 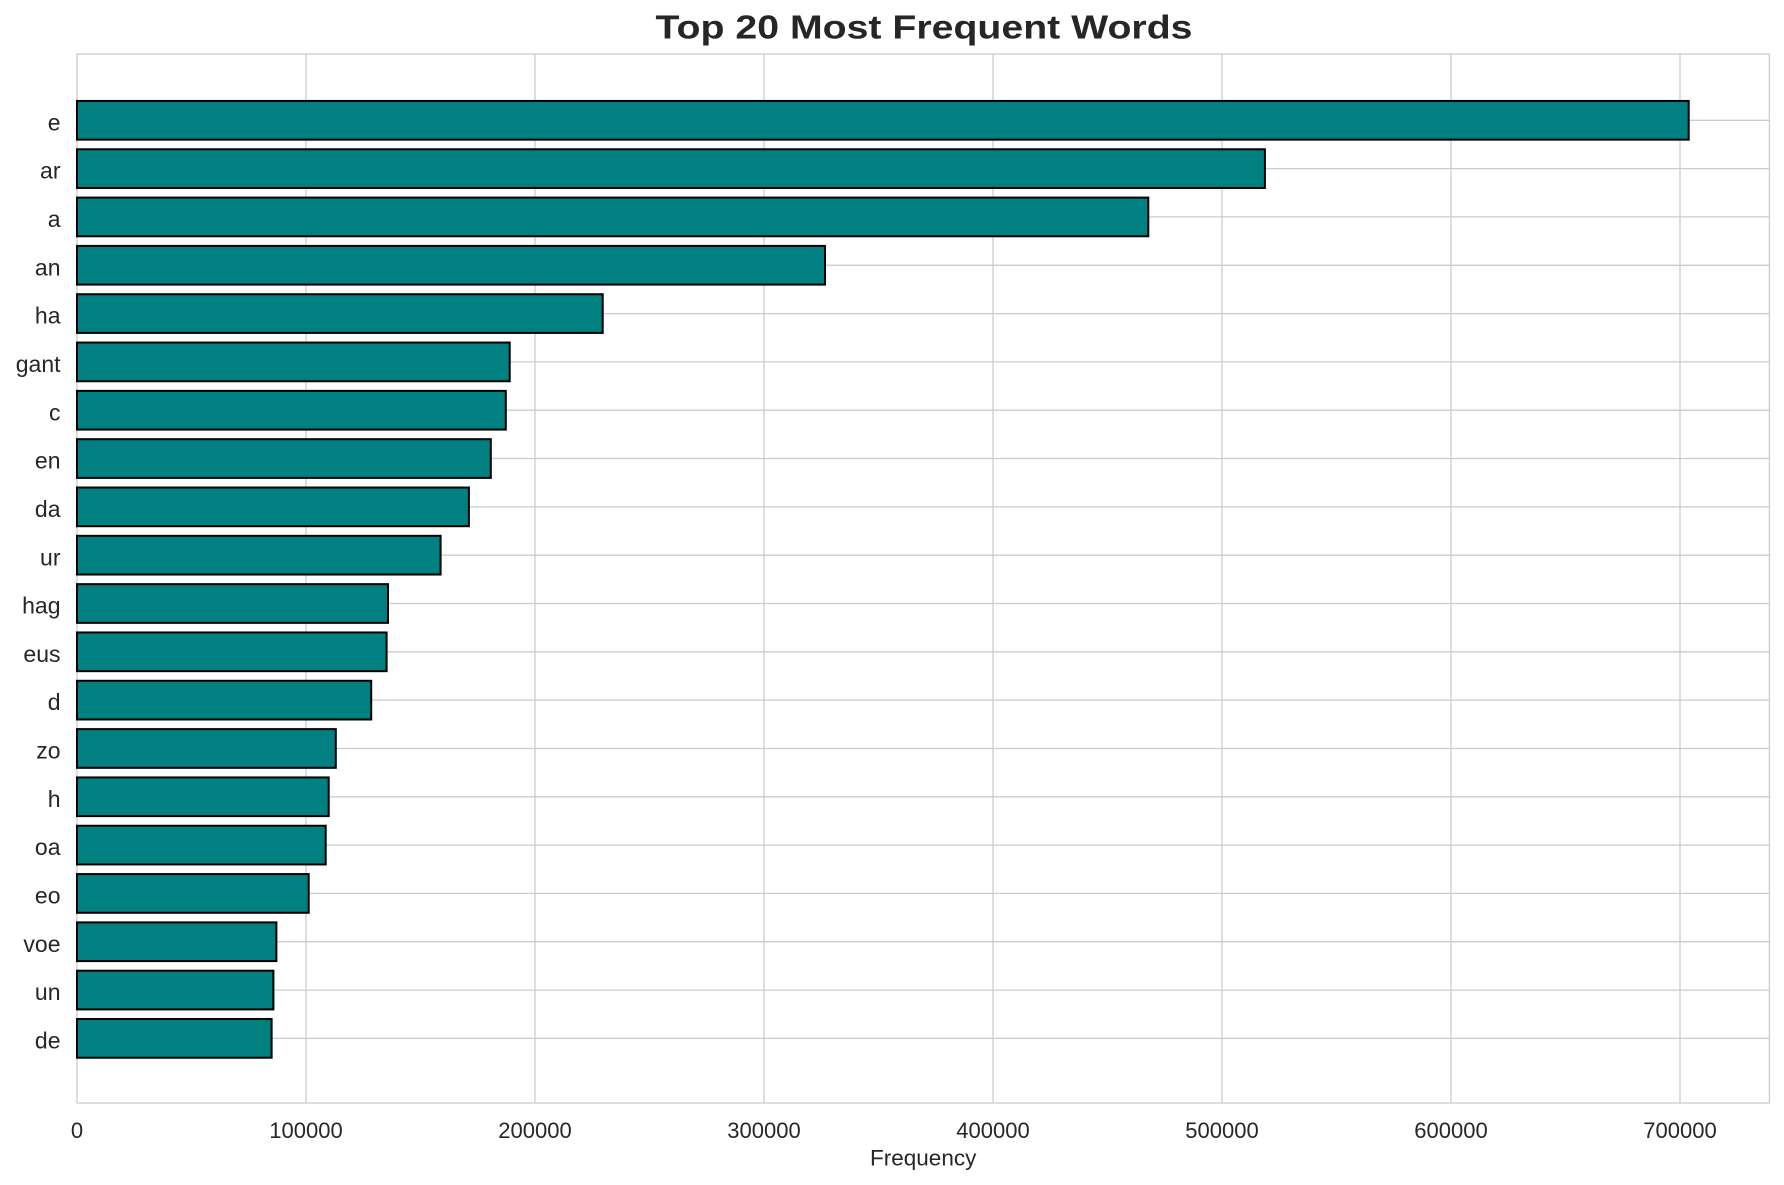 What do you see at coordinates (534, 1130) in the screenshot?
I see `svg-text: 200000` at bounding box center [534, 1130].